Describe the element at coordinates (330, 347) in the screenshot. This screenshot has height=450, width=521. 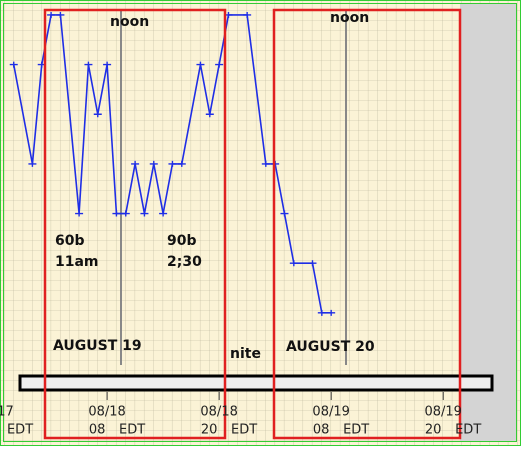
I see `annotation: AUGUST 20` at that location.